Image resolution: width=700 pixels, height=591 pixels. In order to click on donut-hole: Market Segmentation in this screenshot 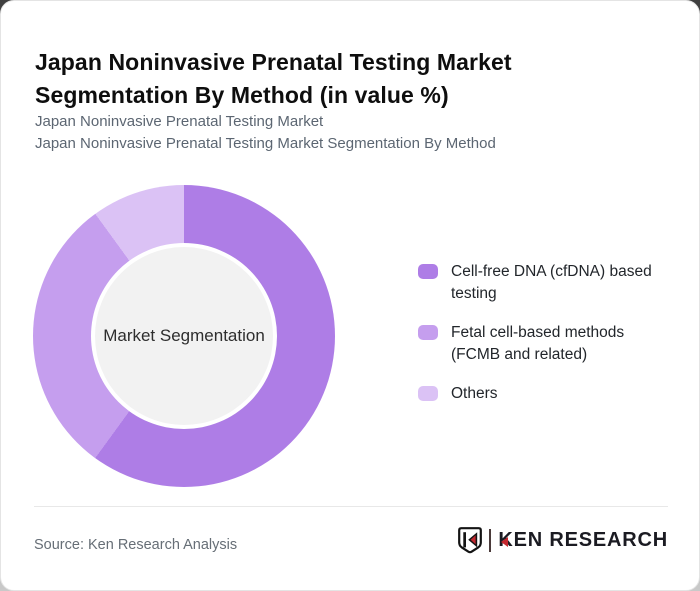, I will do `click(184, 336)`.